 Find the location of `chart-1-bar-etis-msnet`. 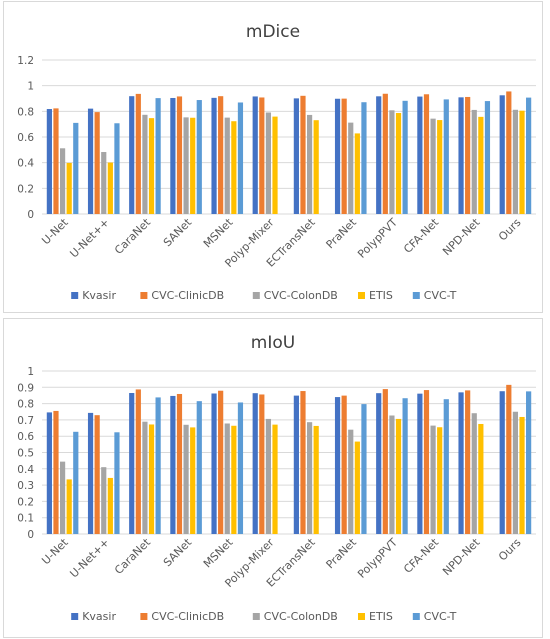

chart-1-bar-etis-msnet is located at coordinates (234, 167).